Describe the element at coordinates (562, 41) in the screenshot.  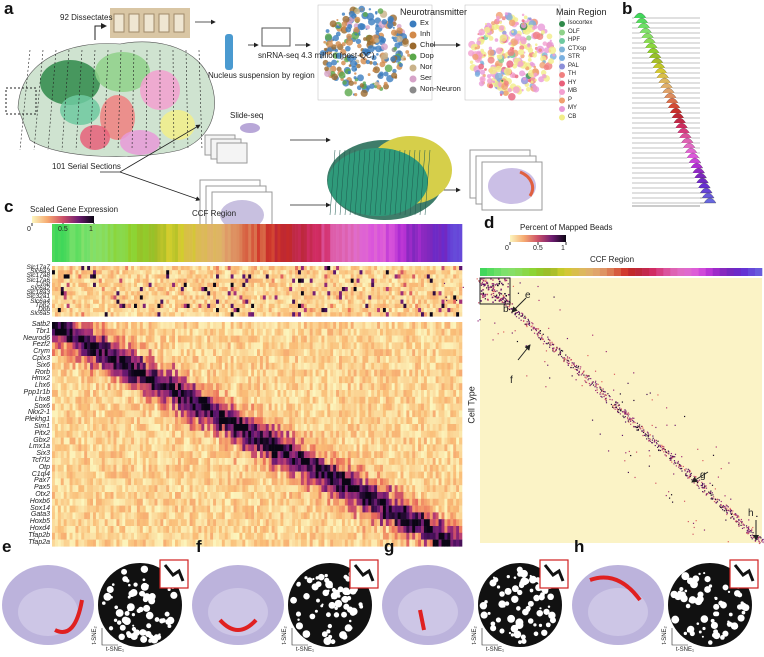
I see `legend-swatch` at that location.